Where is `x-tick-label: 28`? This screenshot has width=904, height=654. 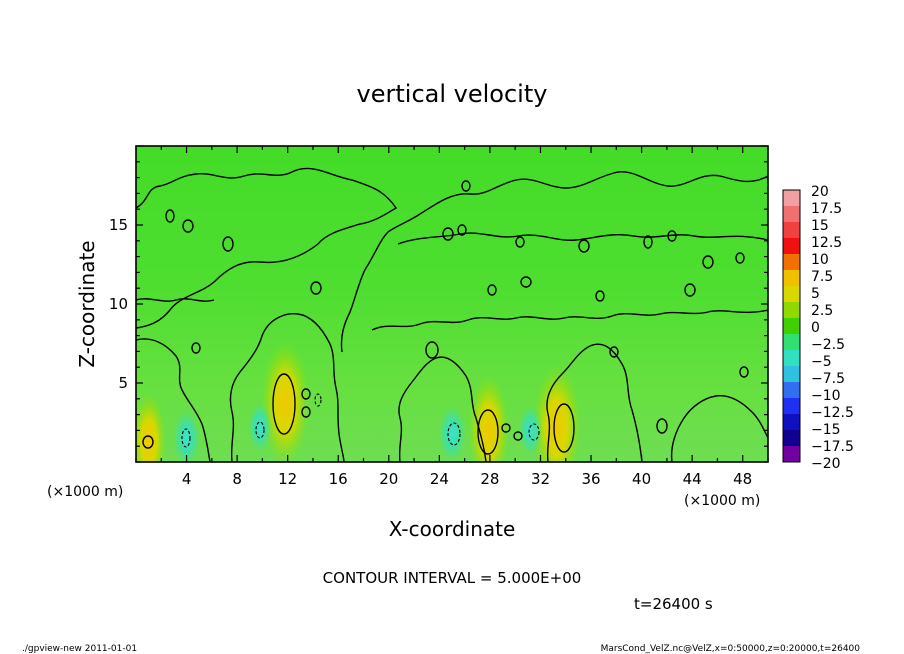
x-tick-label: 28 is located at coordinates (489, 479).